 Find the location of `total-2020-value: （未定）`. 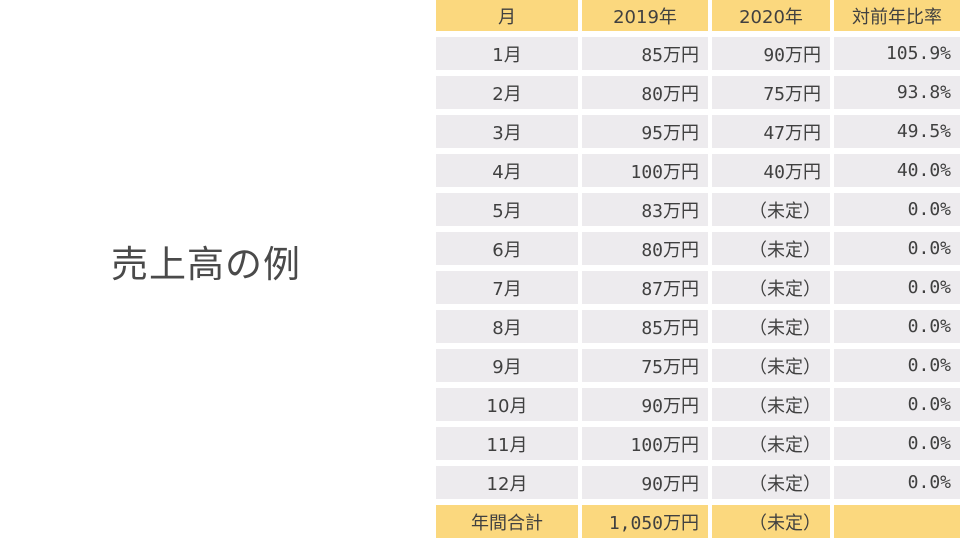

total-2020-value: （未定） is located at coordinates (771, 521).